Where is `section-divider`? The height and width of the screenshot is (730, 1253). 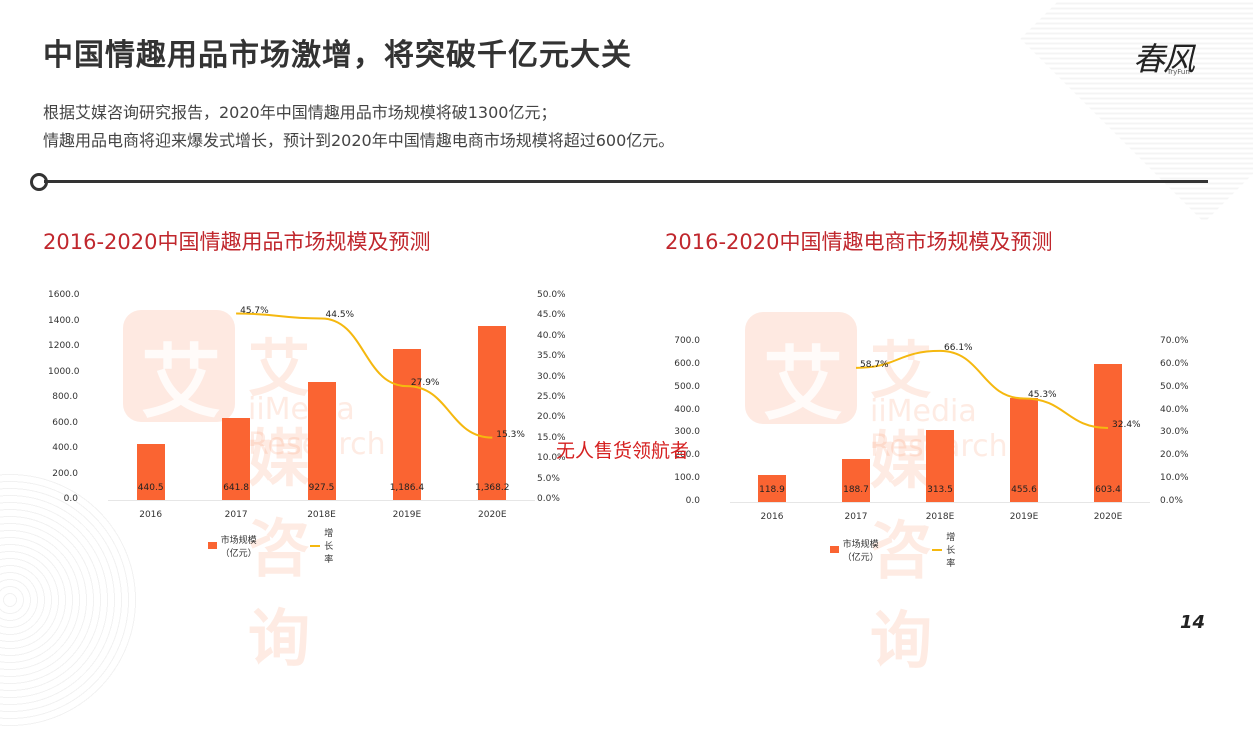 section-divider is located at coordinates (626, 181).